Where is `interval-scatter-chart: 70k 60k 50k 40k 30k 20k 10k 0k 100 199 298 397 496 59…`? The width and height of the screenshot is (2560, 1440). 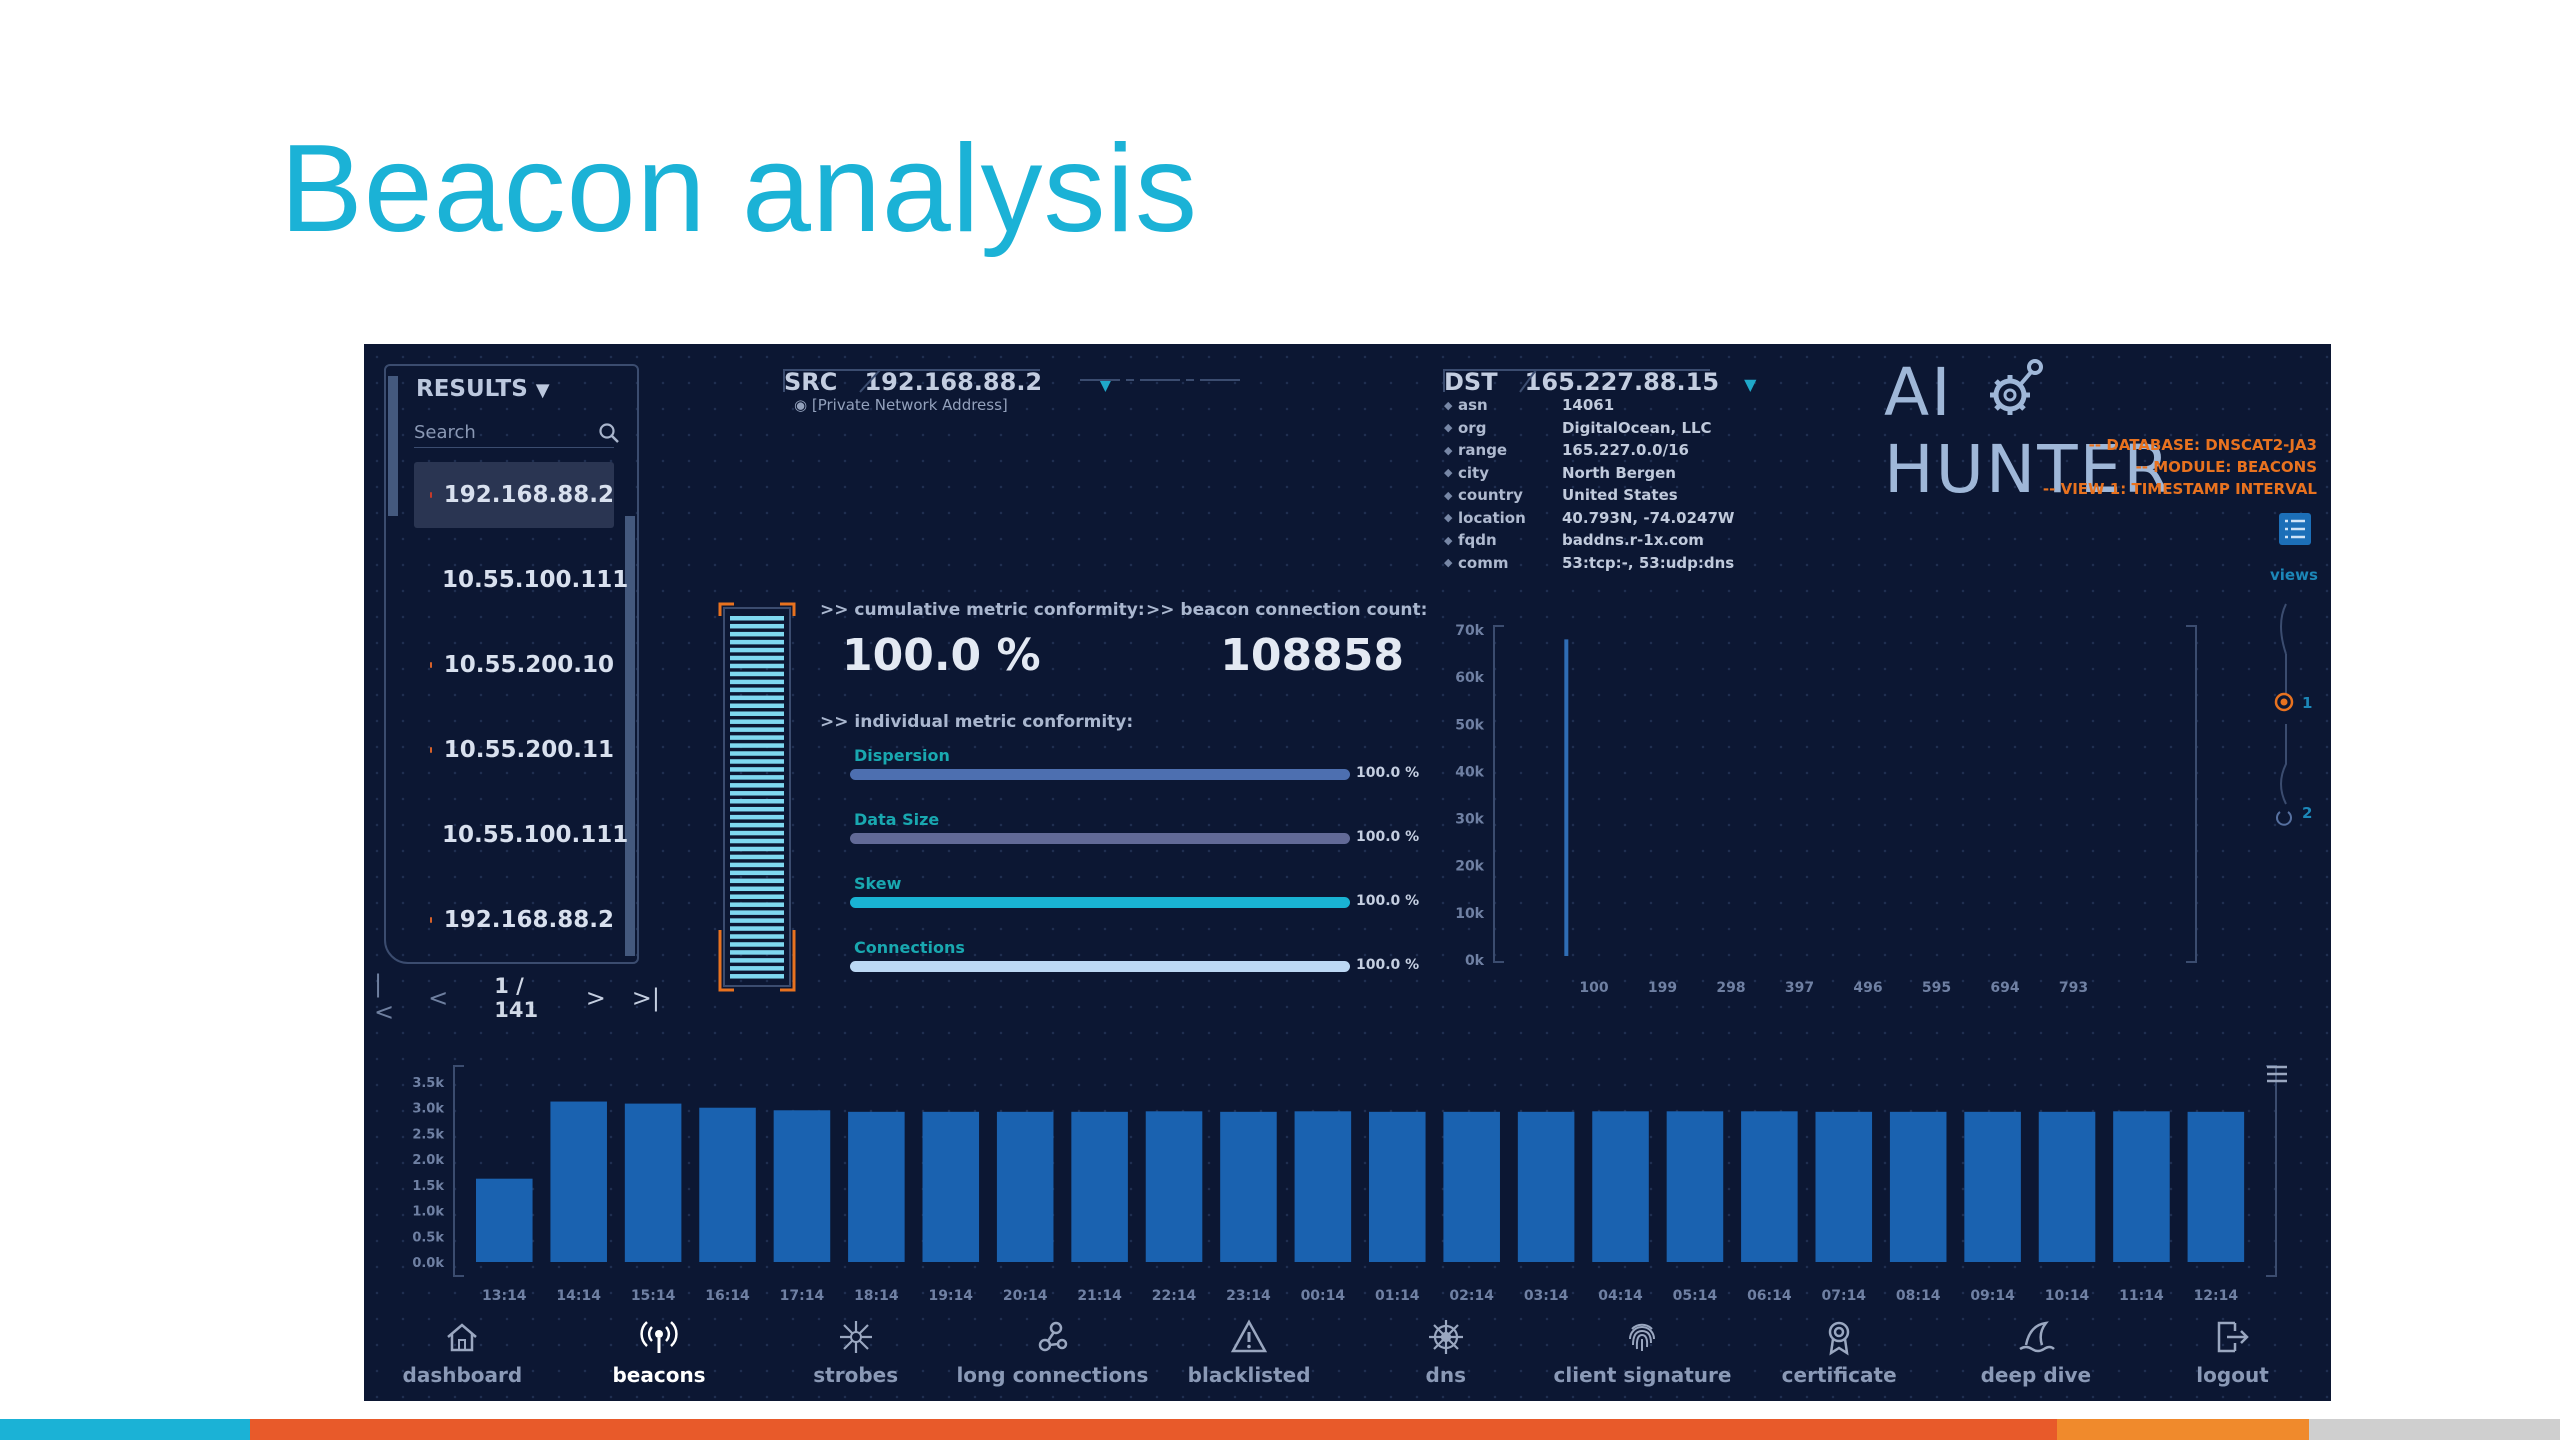 interval-scatter-chart: 70k 60k 50k 40k 30k 20k 10k 0k 100 199 298 397 496 59… is located at coordinates (1826, 809).